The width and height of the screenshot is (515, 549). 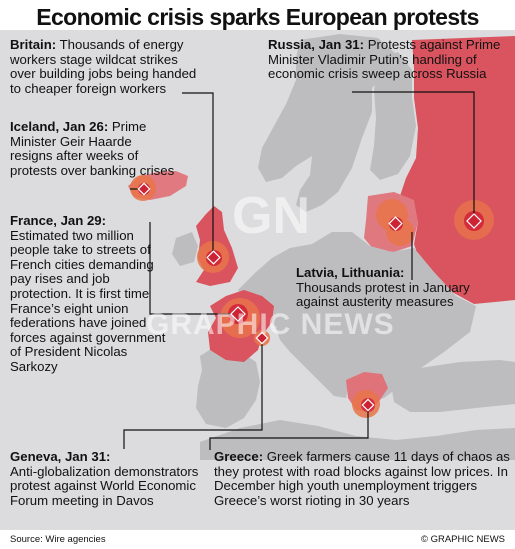 I want to click on pointer-line-britain, so click(x=198, y=175).